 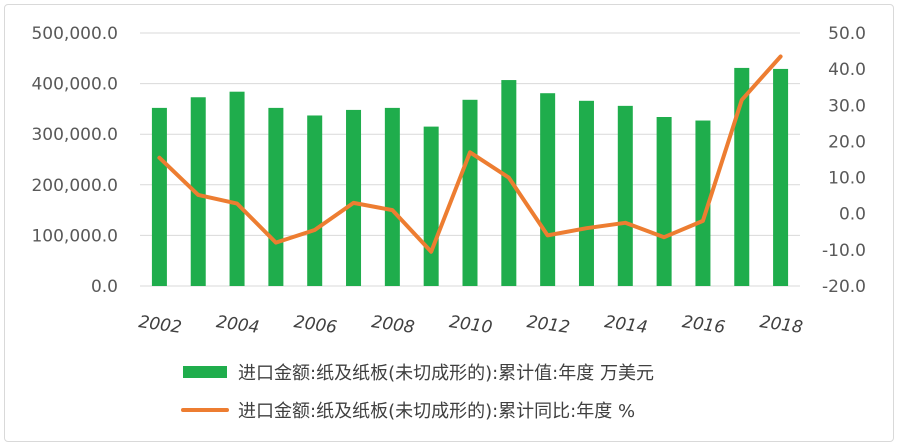 I want to click on left-tick-label: 400,000.0, so click(x=74, y=85).